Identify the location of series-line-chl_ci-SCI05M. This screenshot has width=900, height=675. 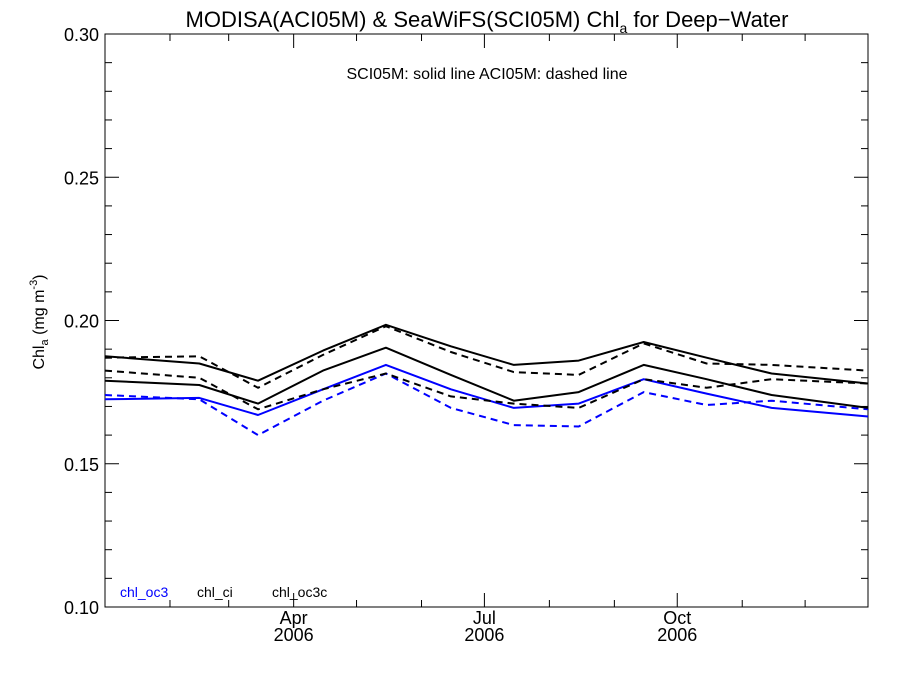
(486, 354).